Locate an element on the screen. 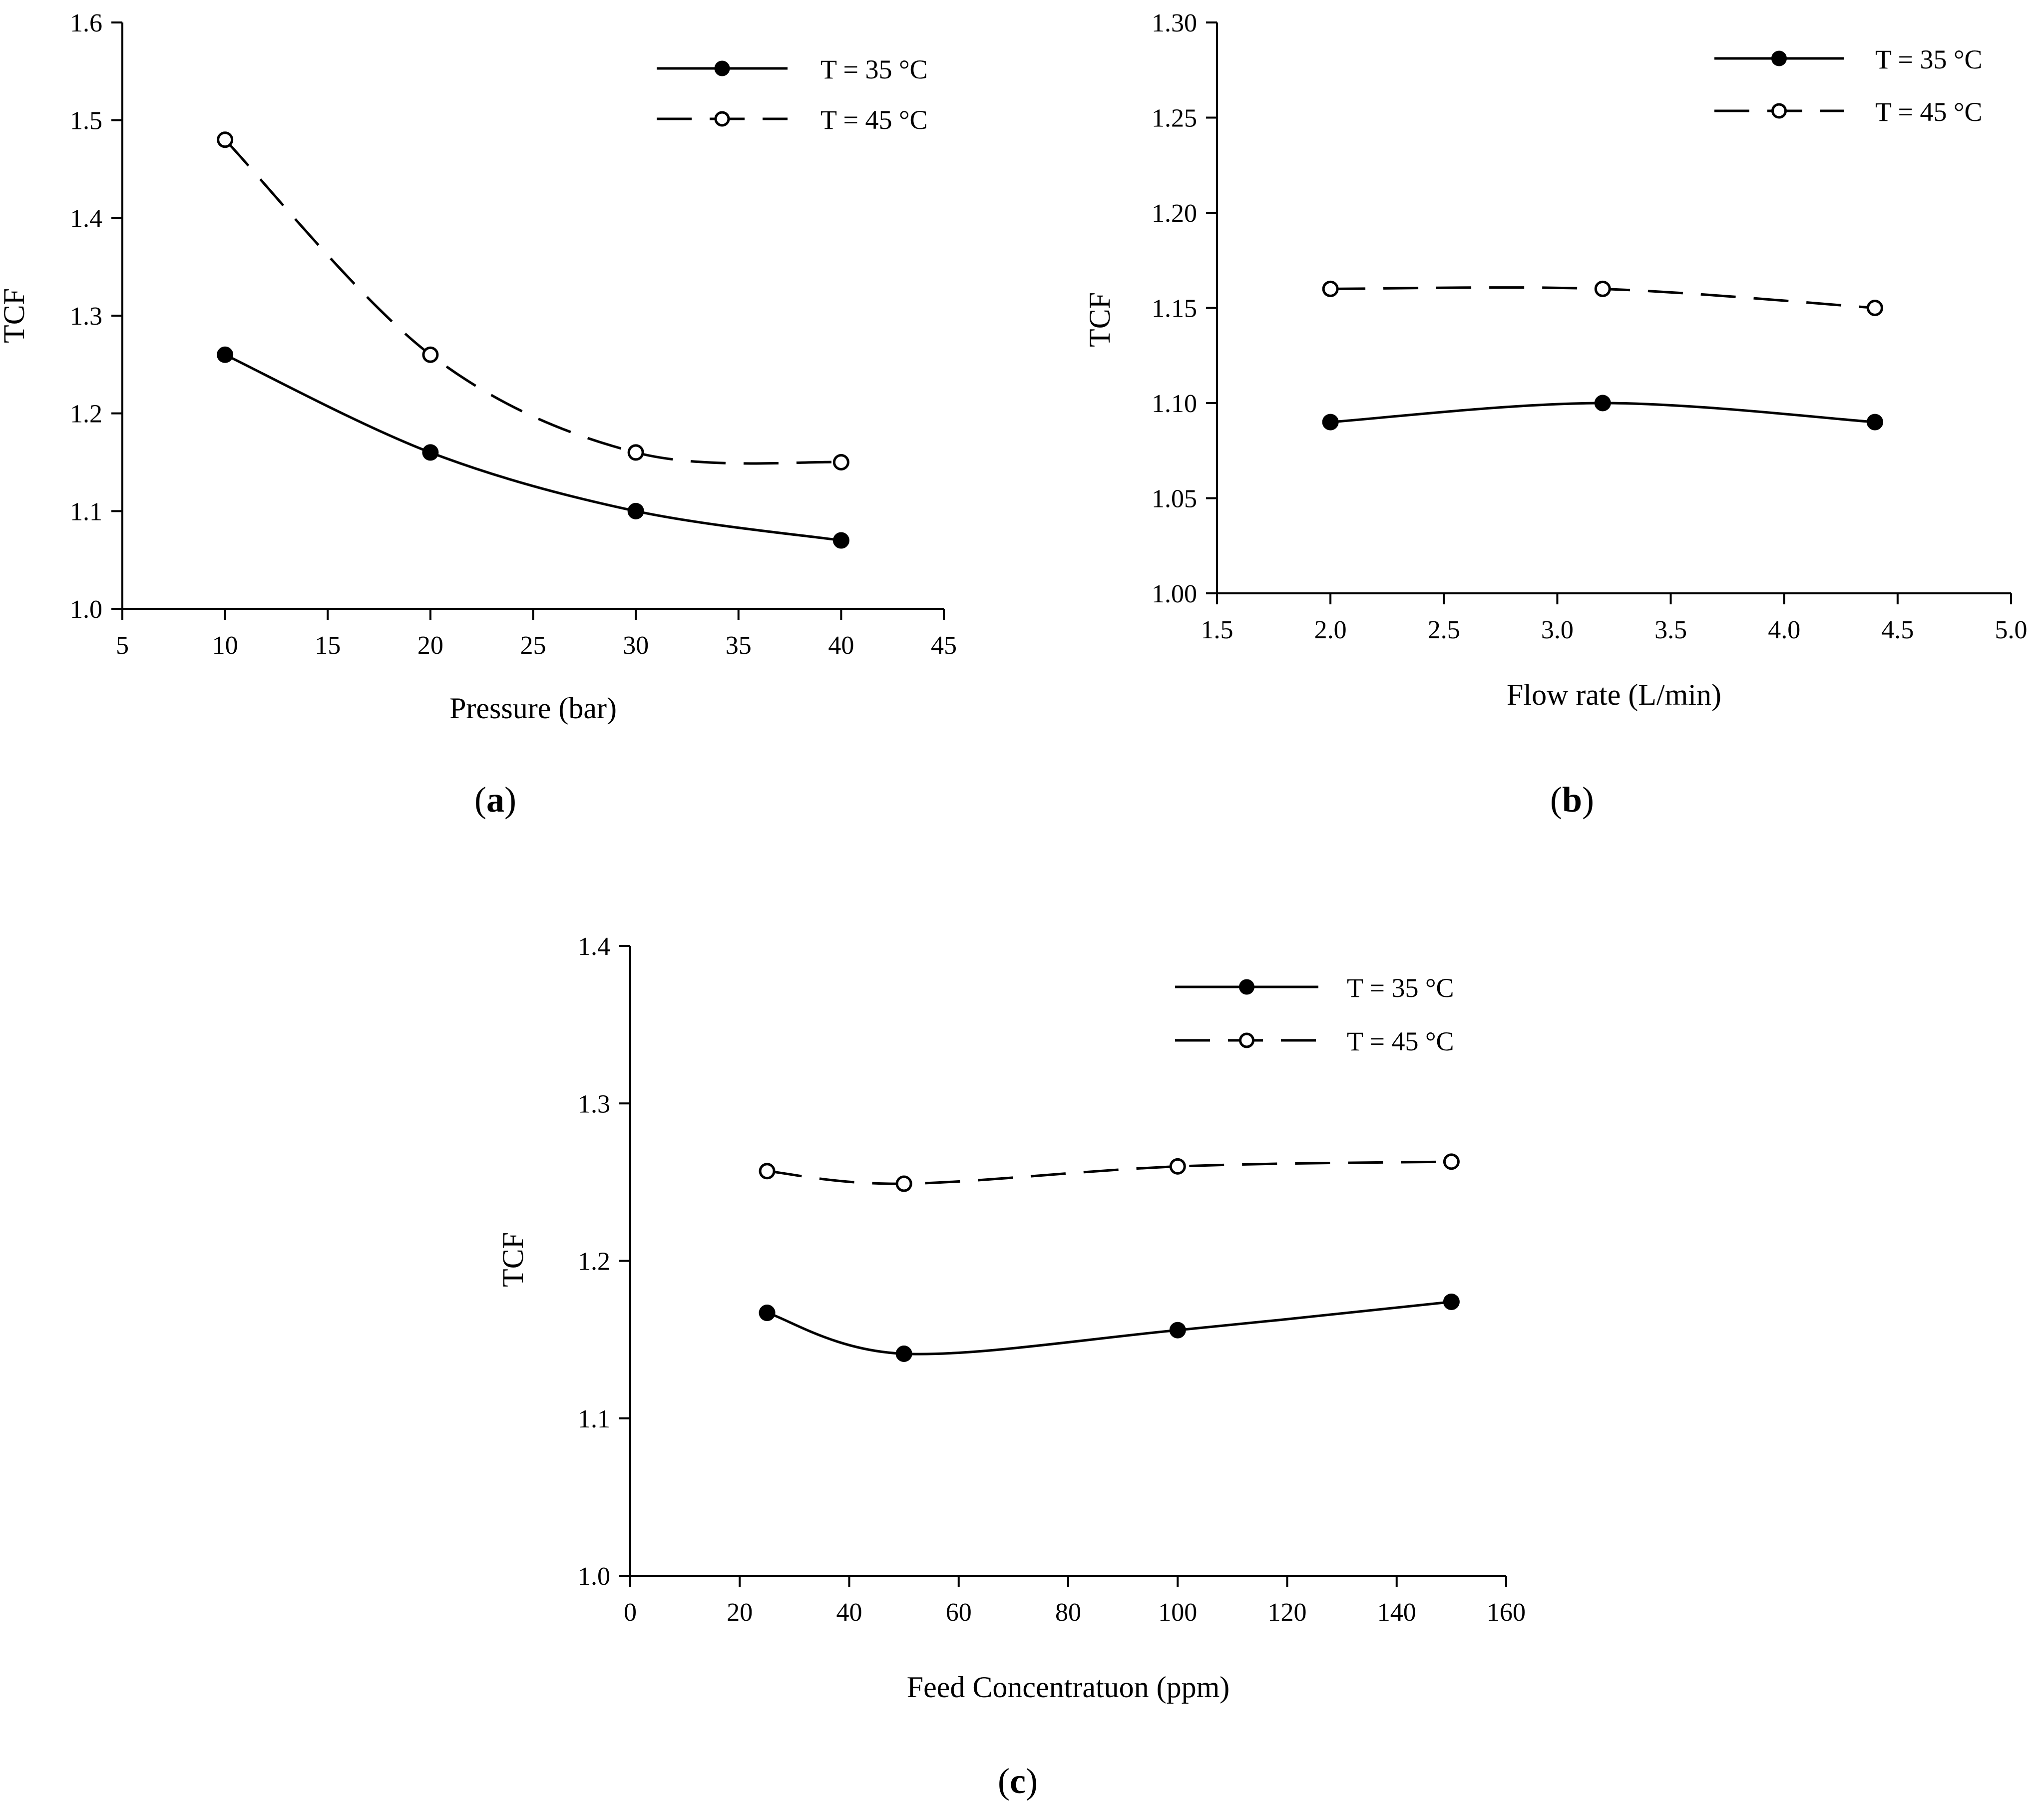 The height and width of the screenshot is (1820, 2037). panel-label: (c) is located at coordinates (1018, 1781).